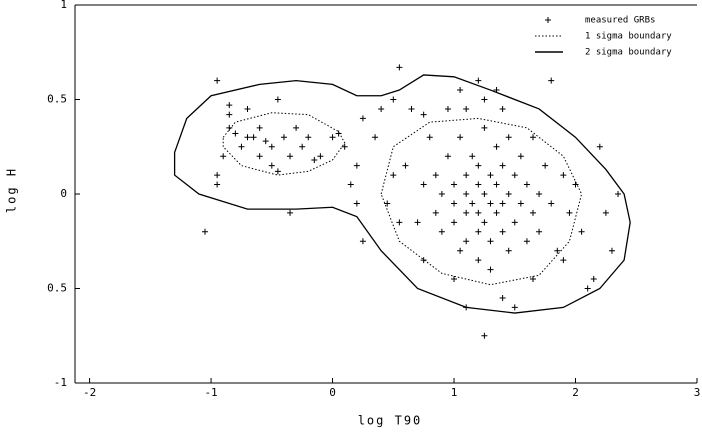 The height and width of the screenshot is (434, 702). Describe the element at coordinates (575, 392) in the screenshot. I see `x-tick-label: 2` at that location.